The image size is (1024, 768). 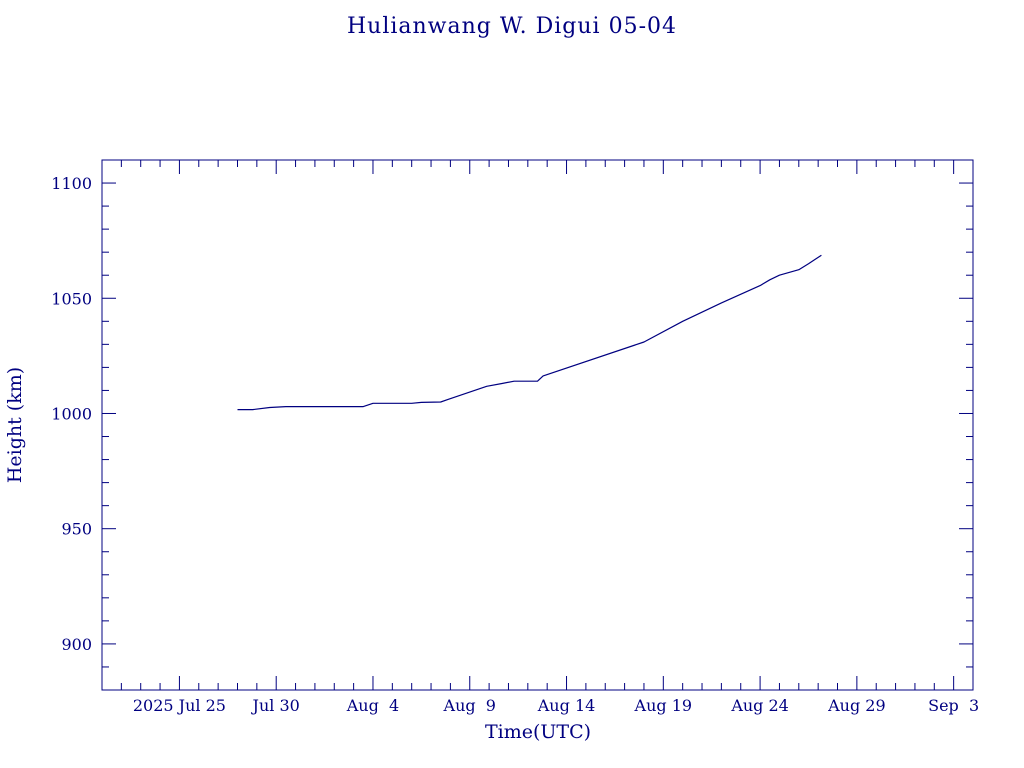 What do you see at coordinates (856, 705) in the screenshot?
I see `x-tick-label: Aug 29` at bounding box center [856, 705].